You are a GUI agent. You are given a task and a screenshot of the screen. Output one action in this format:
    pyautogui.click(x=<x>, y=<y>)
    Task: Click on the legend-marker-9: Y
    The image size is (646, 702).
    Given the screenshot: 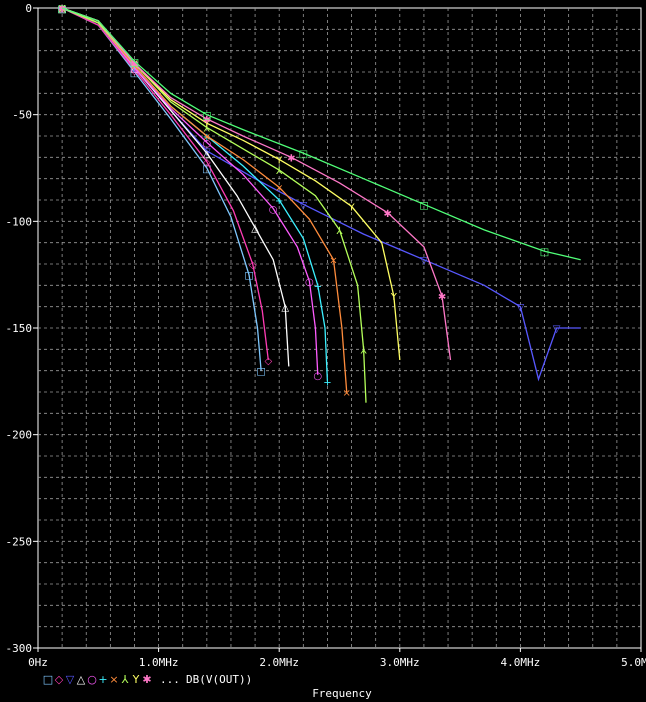 What is the action you would take?
    pyautogui.click(x=136, y=679)
    